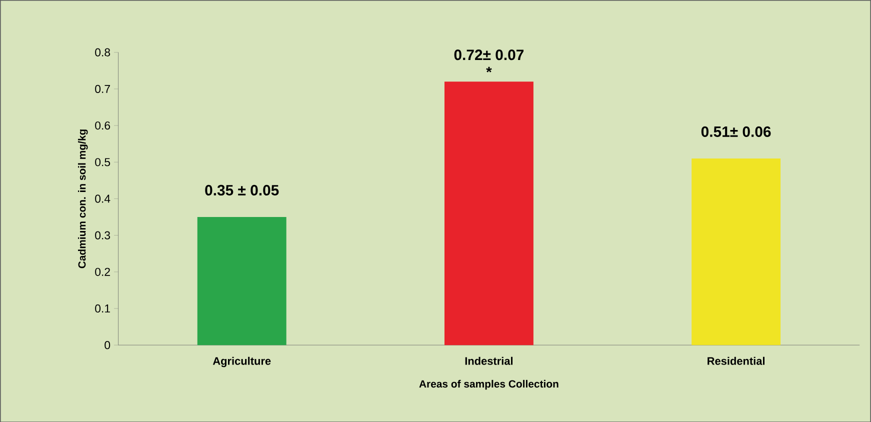  What do you see at coordinates (102, 272) in the screenshot?
I see `y-tick-label: 0.2` at bounding box center [102, 272].